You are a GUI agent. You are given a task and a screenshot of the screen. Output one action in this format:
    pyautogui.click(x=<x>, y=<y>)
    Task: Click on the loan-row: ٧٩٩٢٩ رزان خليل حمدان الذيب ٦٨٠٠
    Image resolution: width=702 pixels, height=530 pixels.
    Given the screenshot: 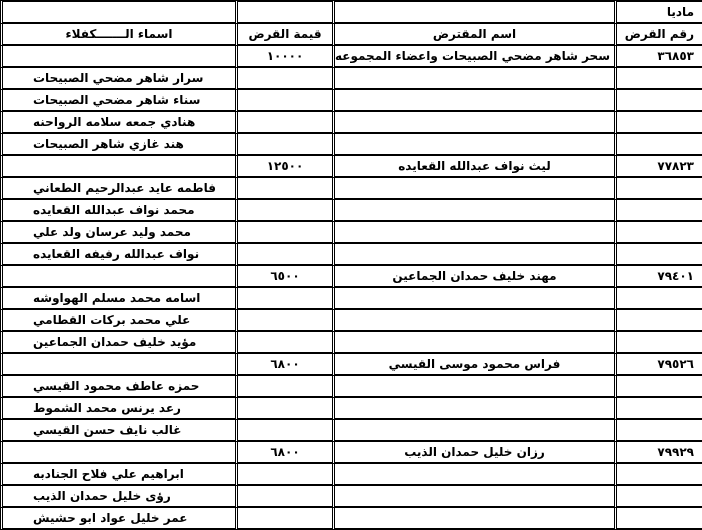 What is the action you would take?
    pyautogui.click(x=351, y=453)
    